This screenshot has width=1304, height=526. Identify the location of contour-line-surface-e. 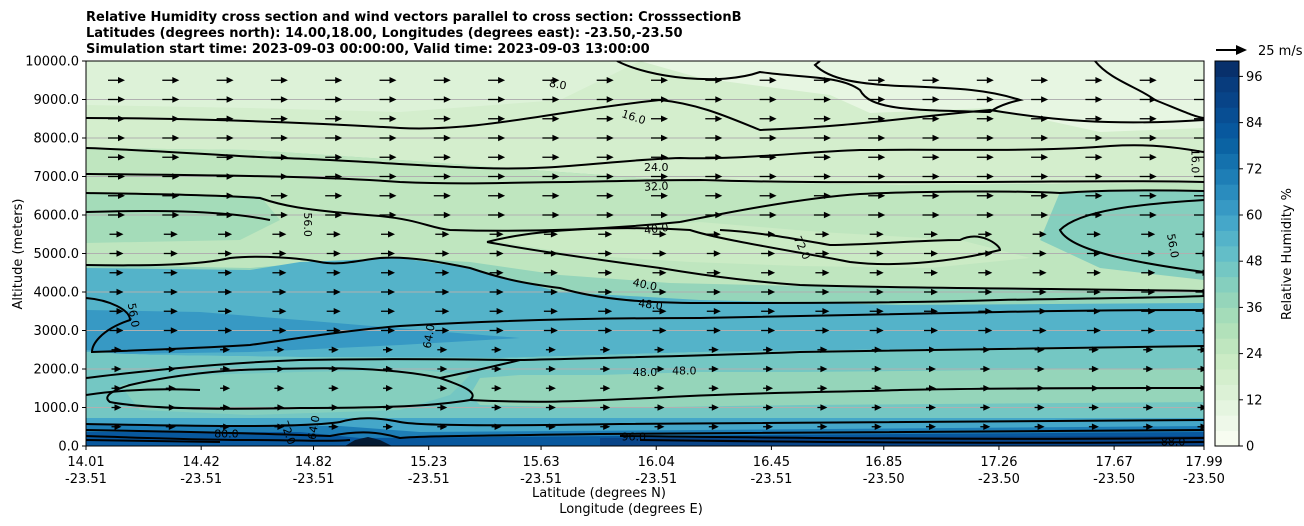
(153, 441).